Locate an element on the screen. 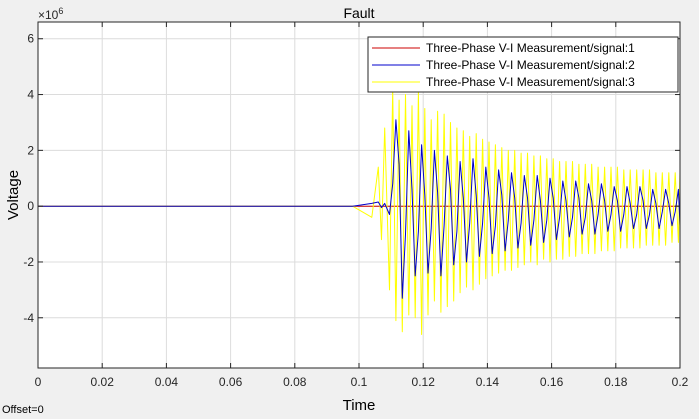 The height and width of the screenshot is (419, 699). legend-label-1: Three-Phase V-I Measurement/signal:1 is located at coordinates (530, 48).